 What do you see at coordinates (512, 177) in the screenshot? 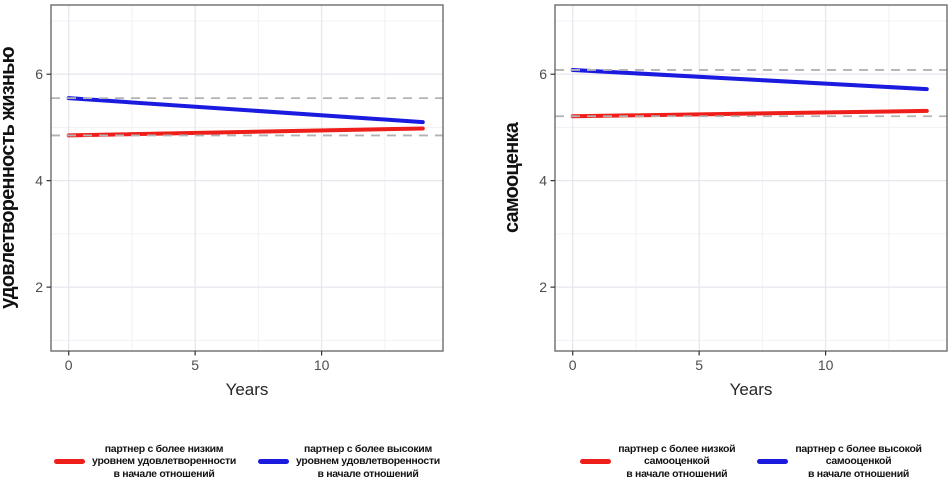
I see `y-axis-title: самооценка` at bounding box center [512, 177].